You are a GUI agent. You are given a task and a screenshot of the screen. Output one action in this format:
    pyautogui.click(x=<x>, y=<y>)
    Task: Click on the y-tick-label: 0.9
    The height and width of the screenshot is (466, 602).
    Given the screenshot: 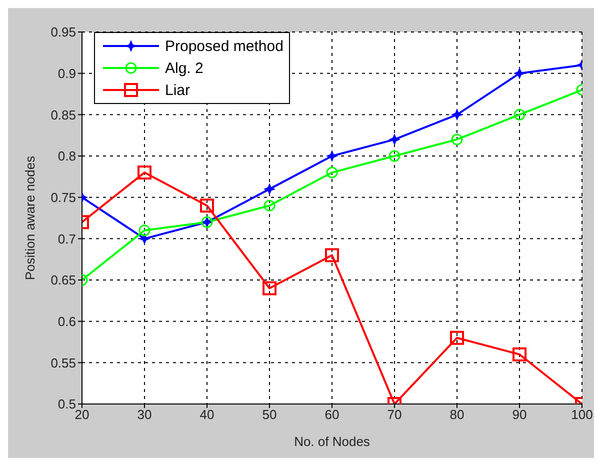 What is the action you would take?
    pyautogui.click(x=67, y=73)
    